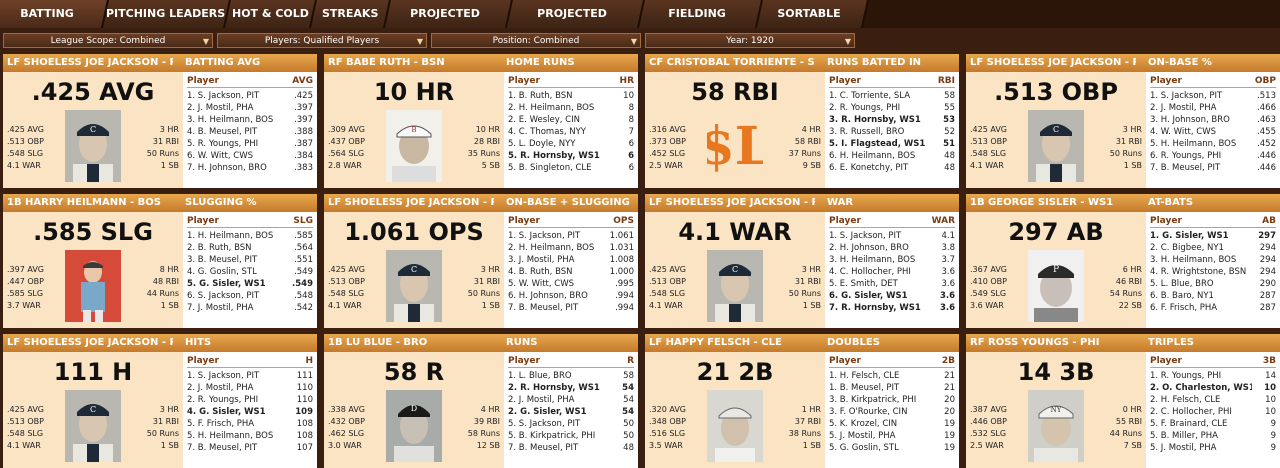  I want to click on player-column-header: Player, so click(845, 361).